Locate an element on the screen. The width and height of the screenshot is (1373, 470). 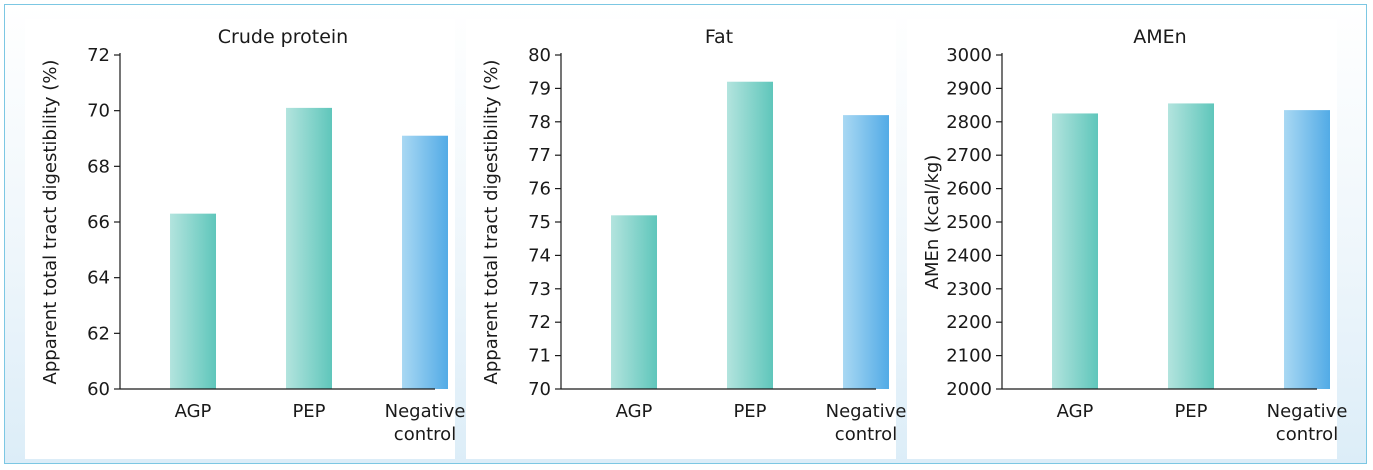
y-tick-label: 2900 is located at coordinates (969, 88).